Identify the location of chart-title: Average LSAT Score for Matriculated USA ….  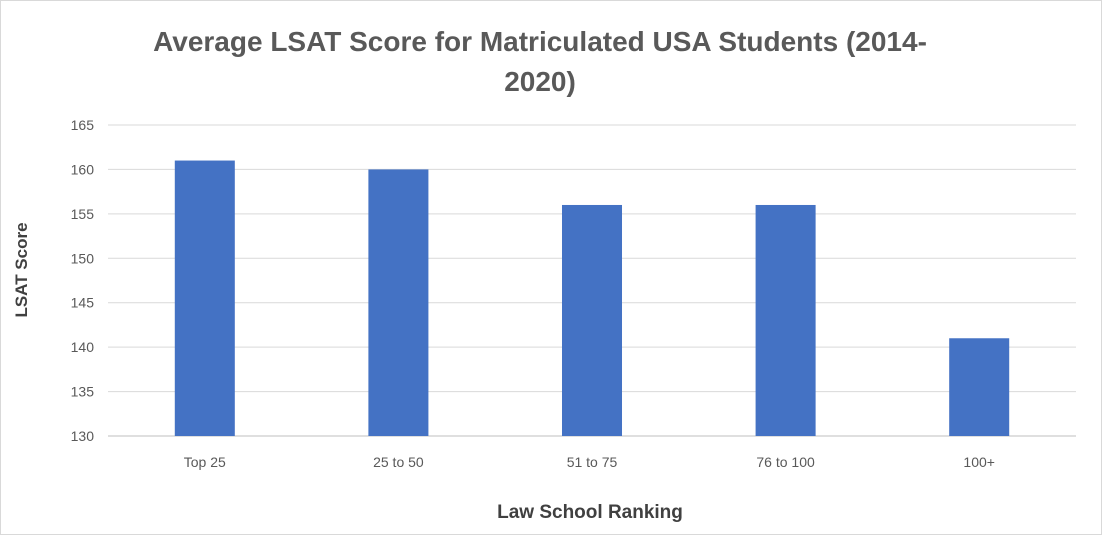
(540, 61).